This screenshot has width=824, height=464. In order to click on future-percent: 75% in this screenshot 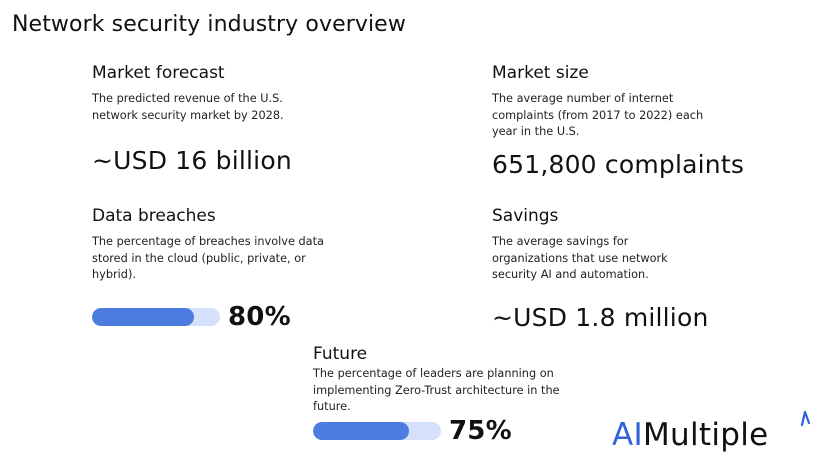, I will do `click(480, 431)`.